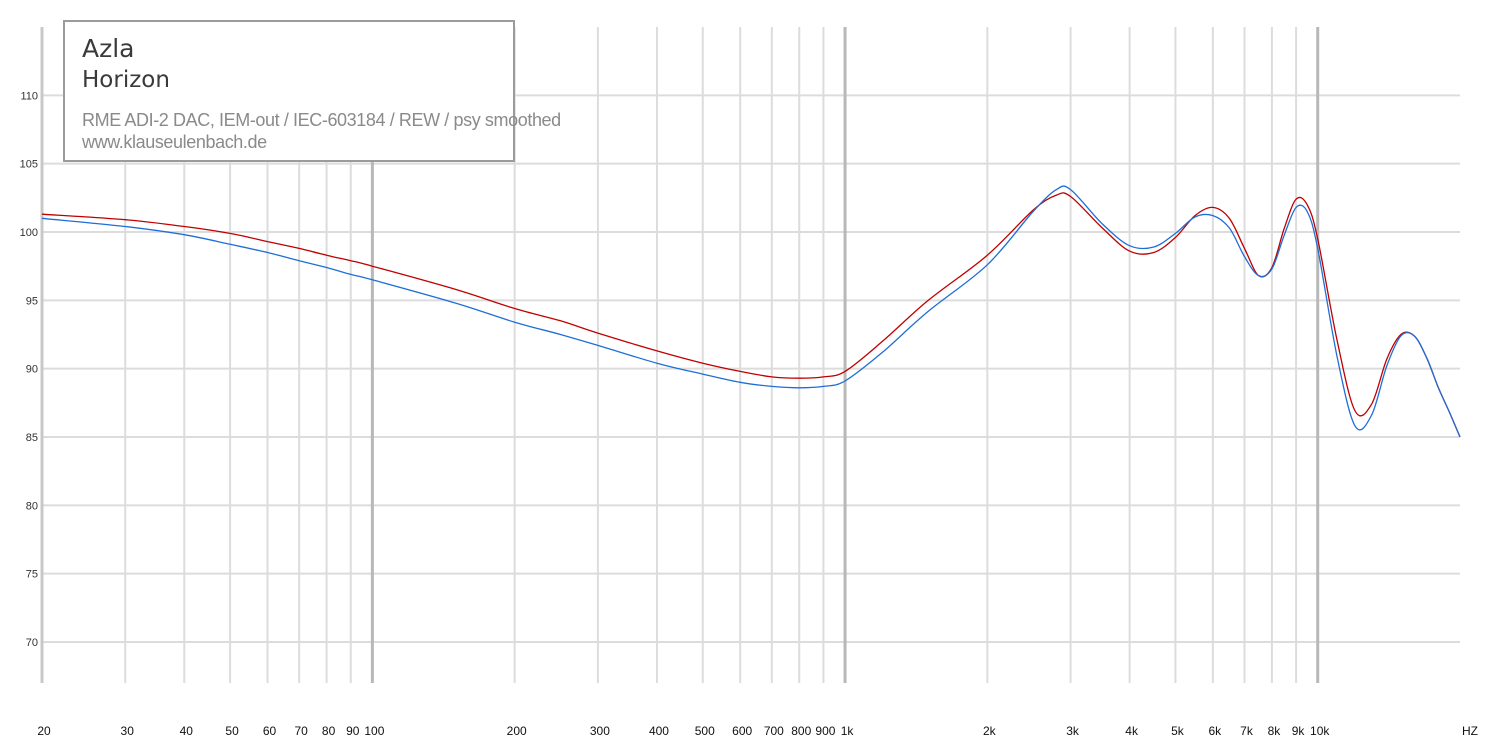 This screenshot has width=1500, height=750. What do you see at coordinates (32, 643) in the screenshot?
I see `y-tick-label: 70` at bounding box center [32, 643].